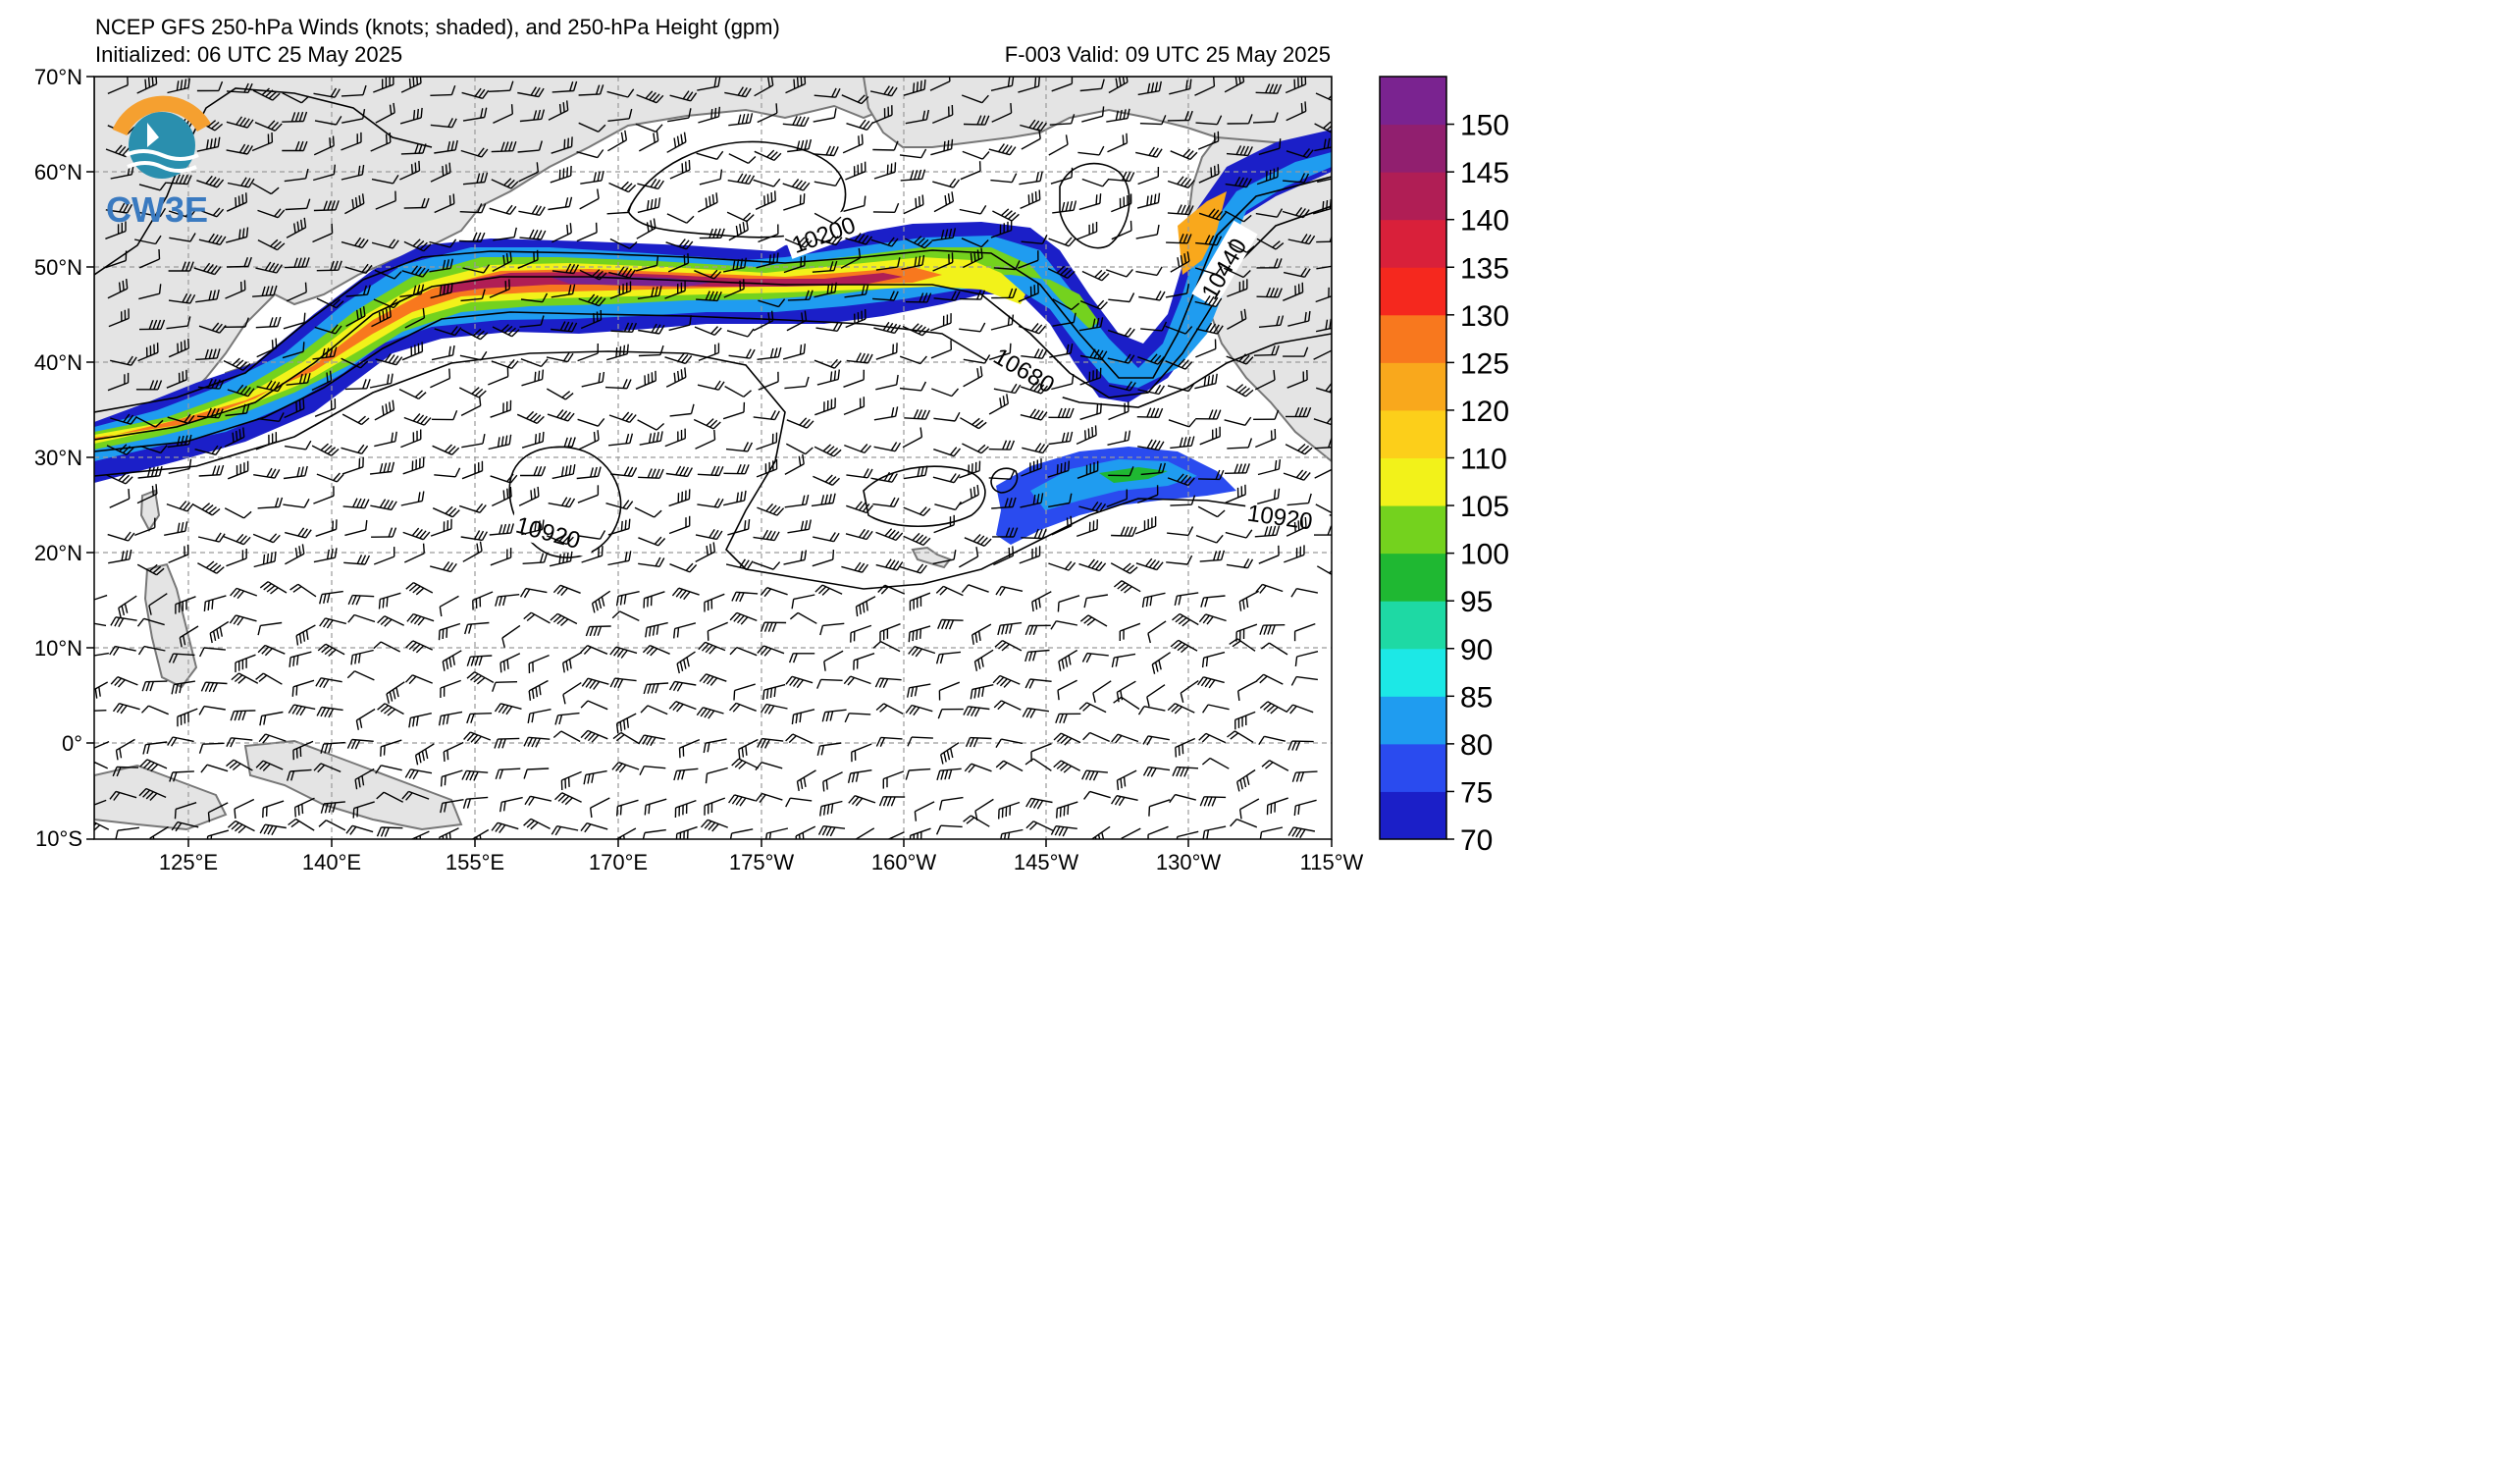 Image resolution: width=2520 pixels, height=1483 pixels. Describe the element at coordinates (1476, 745) in the screenshot. I see `colorbar-label: 80` at that location.